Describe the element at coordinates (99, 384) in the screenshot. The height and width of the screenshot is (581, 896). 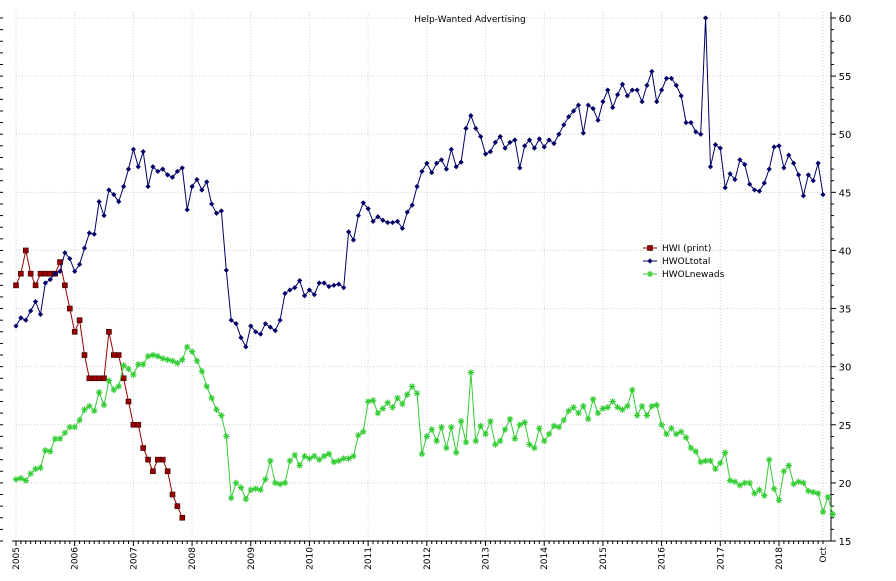
I see `series-hwi-print-` at that location.